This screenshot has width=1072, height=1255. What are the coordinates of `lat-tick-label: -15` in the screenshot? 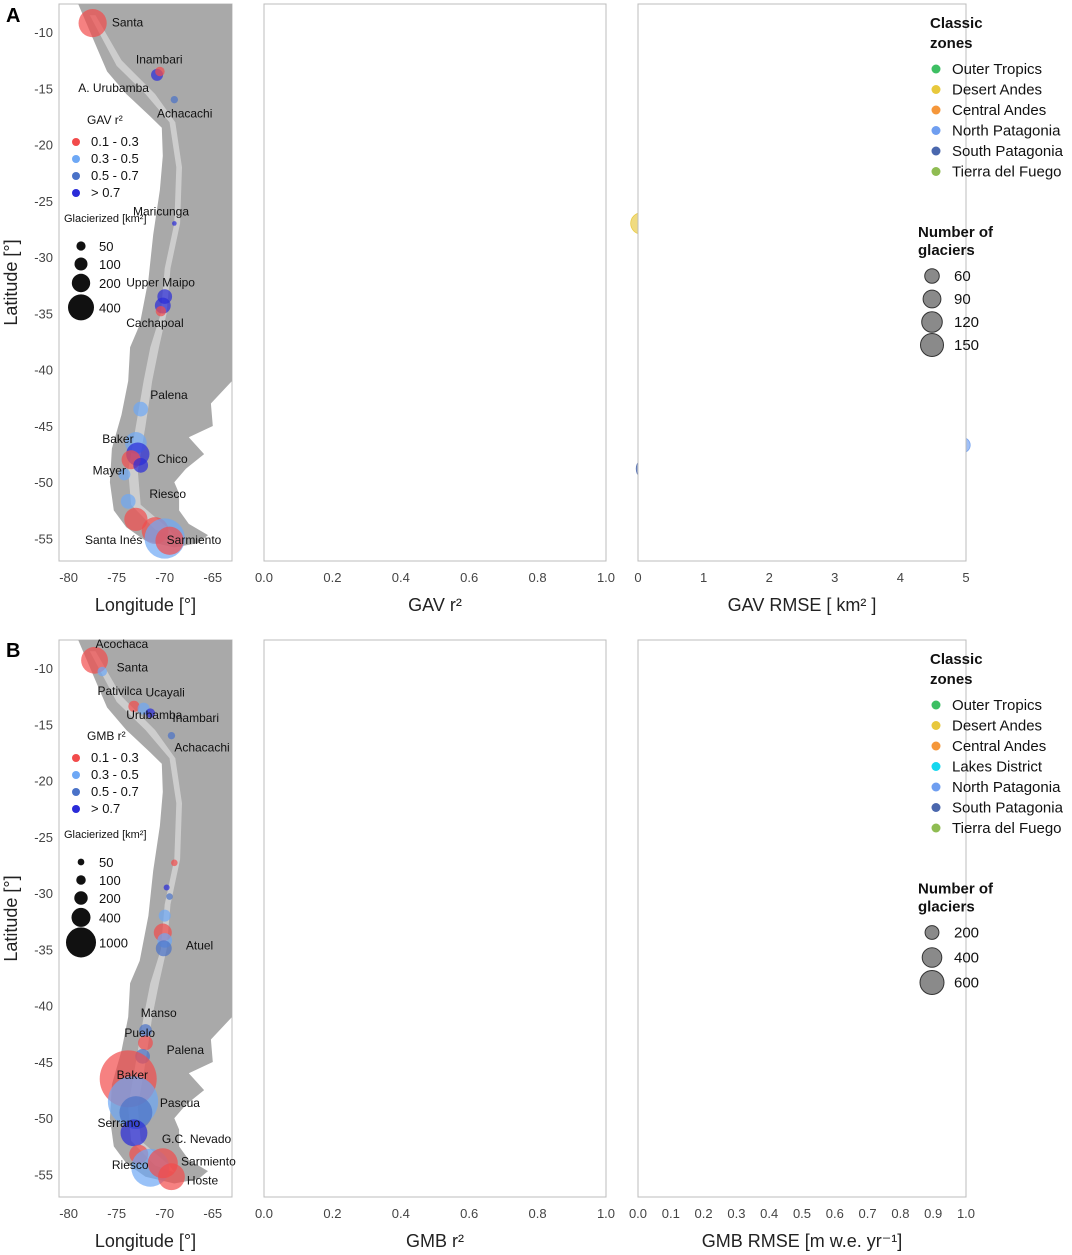 It's located at (43, 724).